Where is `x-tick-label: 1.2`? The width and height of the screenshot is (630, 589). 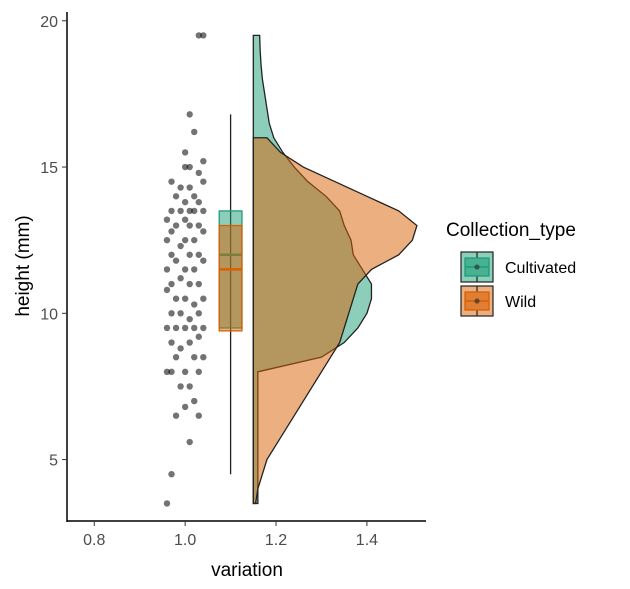 x-tick-label: 1.2 is located at coordinates (276, 540).